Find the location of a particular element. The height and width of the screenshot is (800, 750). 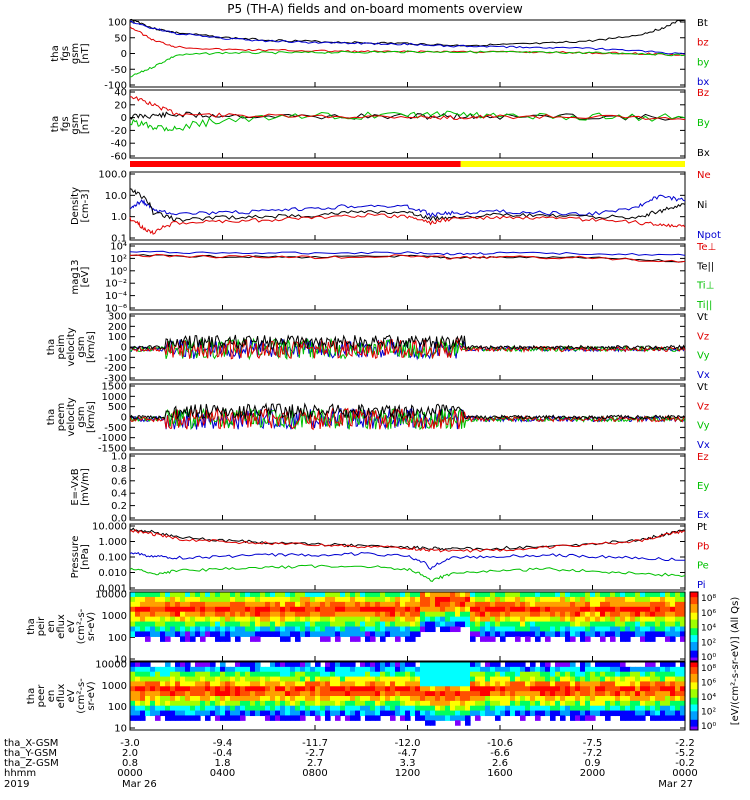

y-tick-label: 0.100 is located at coordinates (112, 558).